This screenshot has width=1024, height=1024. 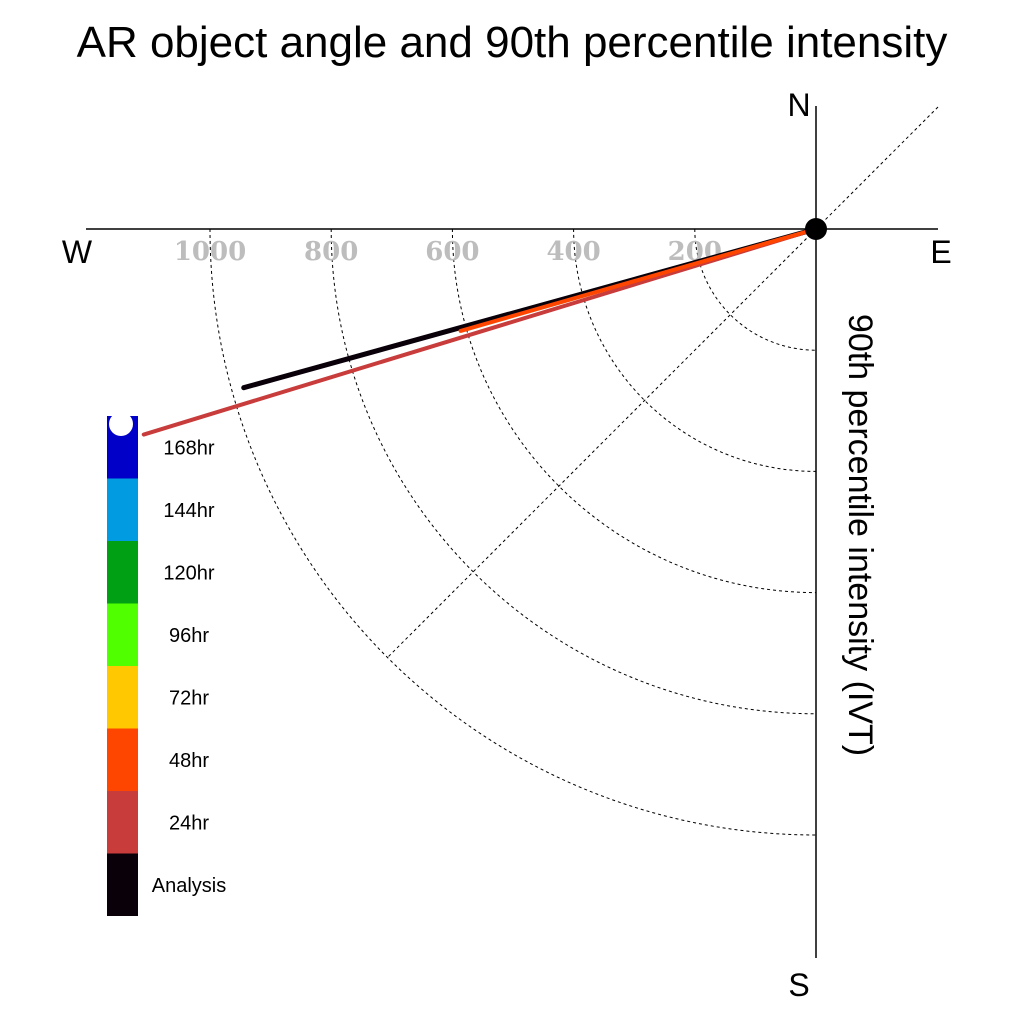 What do you see at coordinates (452, 252) in the screenshot?
I see `r-tick-label-600: 600` at bounding box center [452, 252].